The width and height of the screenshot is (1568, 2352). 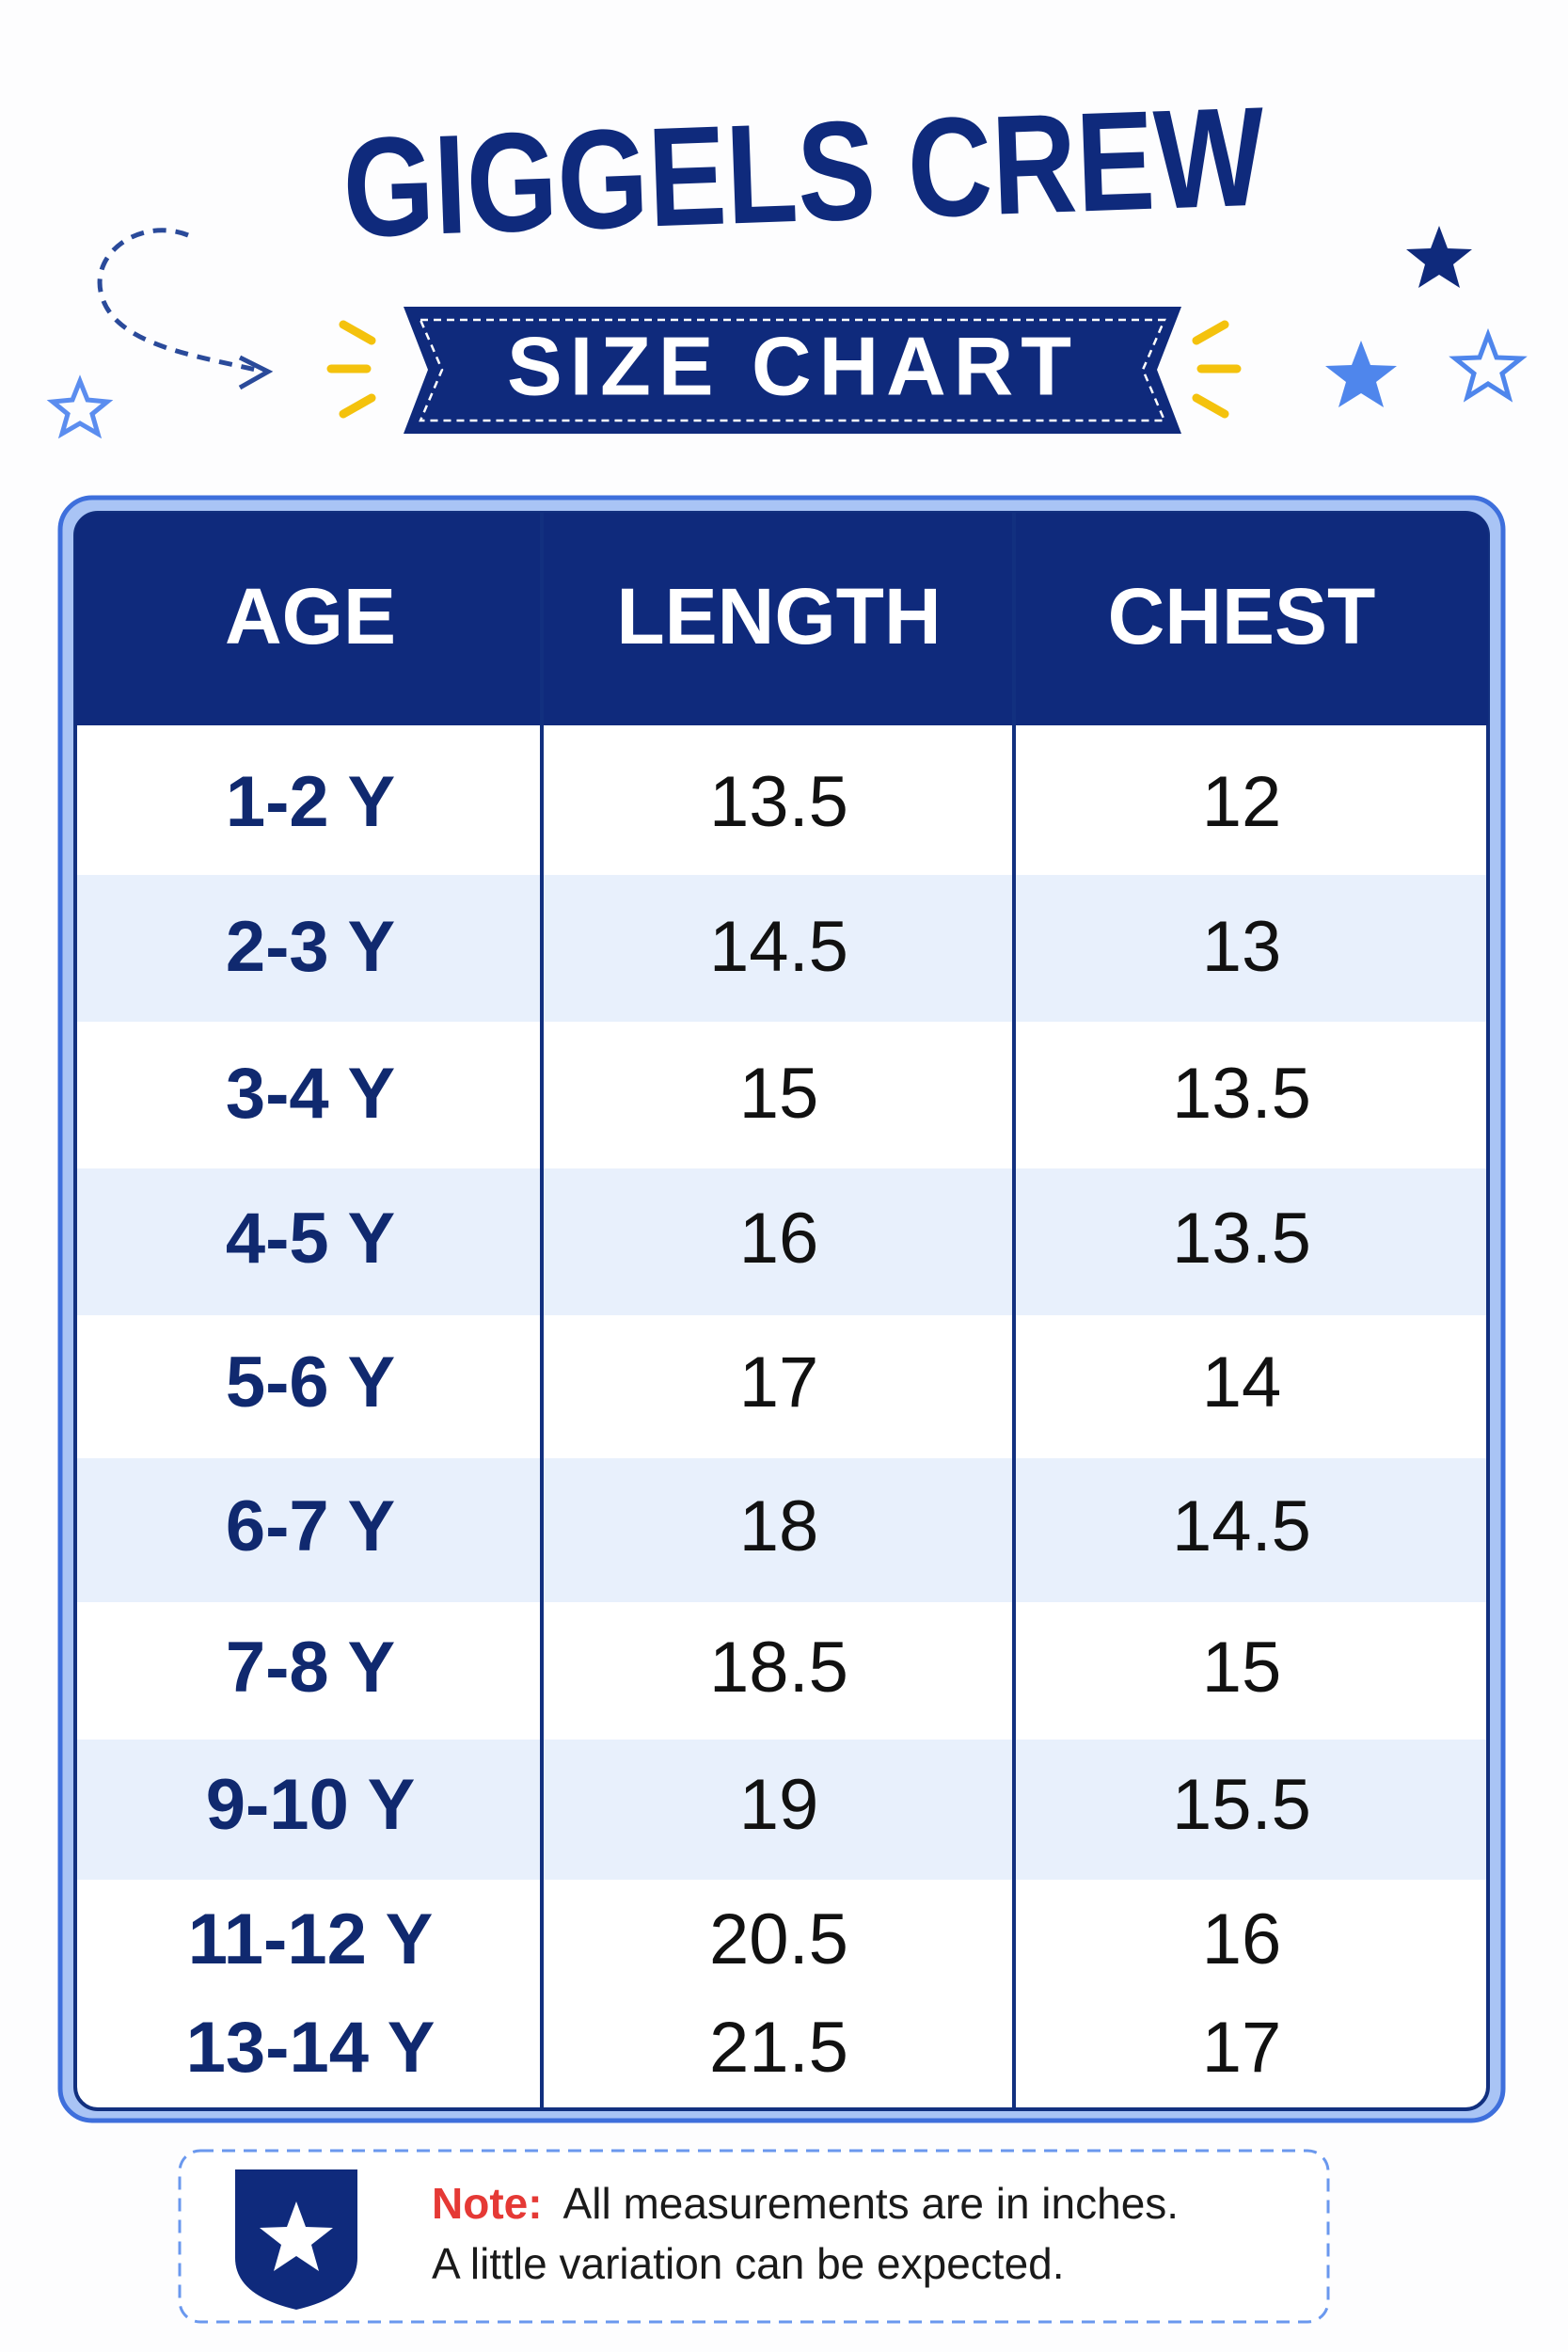 What do you see at coordinates (779, 1805) in the screenshot?
I see `measure-cell: 19` at bounding box center [779, 1805].